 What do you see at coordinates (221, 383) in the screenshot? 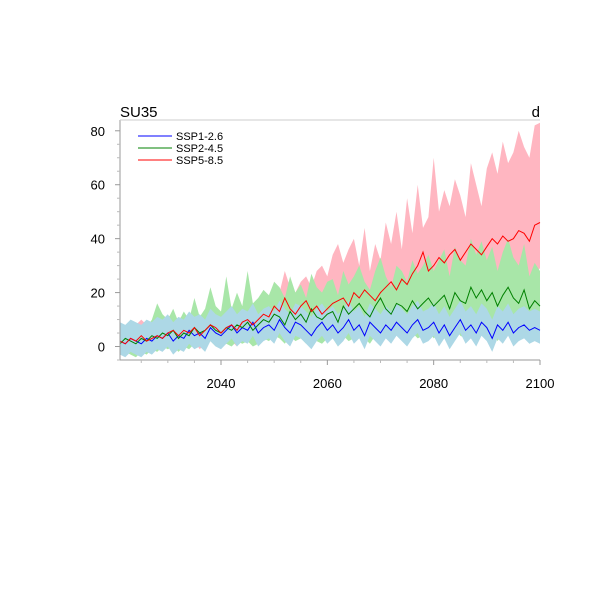
I see `x-tick-label: 2040` at bounding box center [221, 383].